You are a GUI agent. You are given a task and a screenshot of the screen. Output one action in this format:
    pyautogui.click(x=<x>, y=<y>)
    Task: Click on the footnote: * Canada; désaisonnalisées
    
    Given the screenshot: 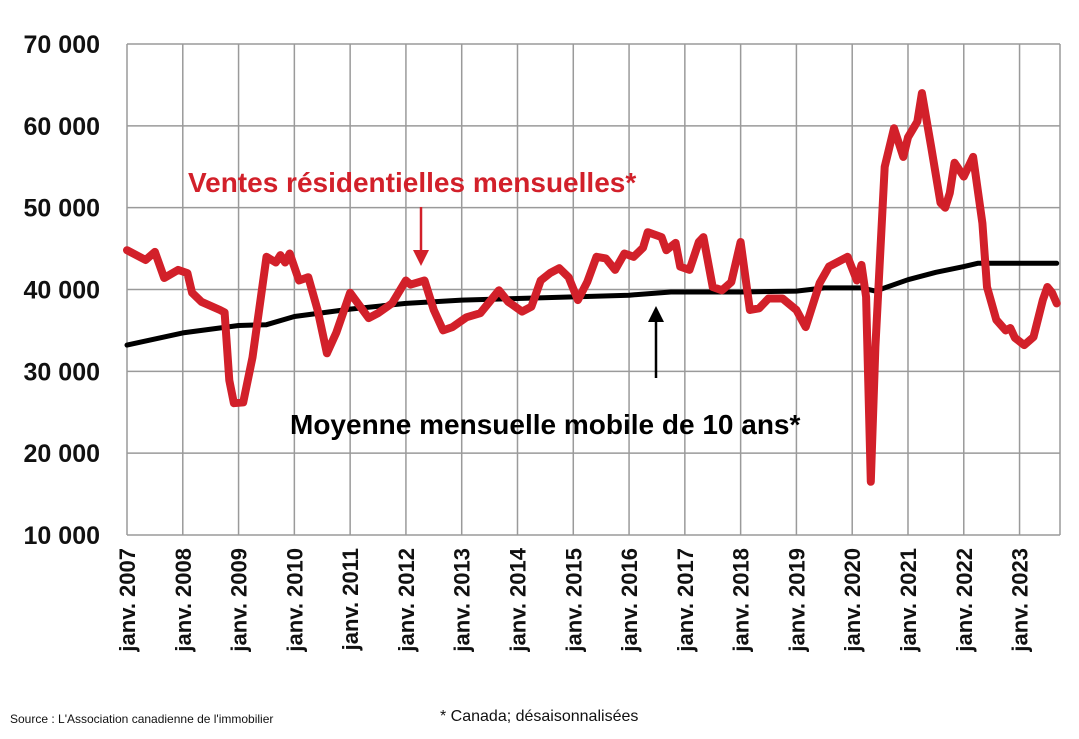 What is the action you would take?
    pyautogui.click(x=539, y=716)
    